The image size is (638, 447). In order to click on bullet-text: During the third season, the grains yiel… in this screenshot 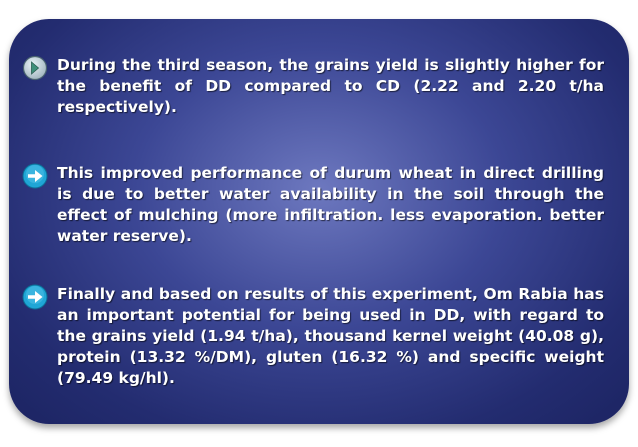, I will do `click(330, 86)`.